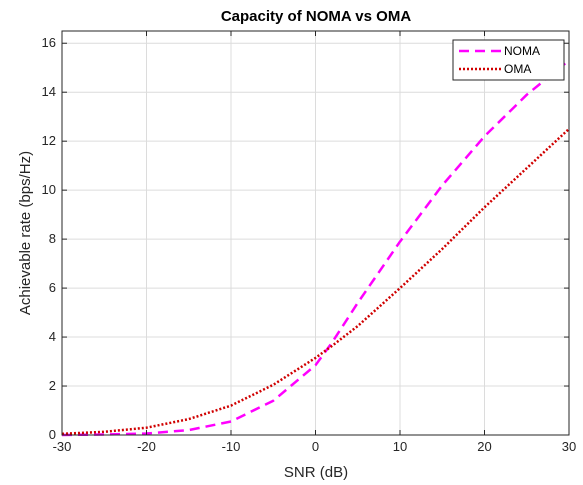 The image size is (583, 485). Describe the element at coordinates (52, 434) in the screenshot. I see `y-tick-label: 0` at that location.